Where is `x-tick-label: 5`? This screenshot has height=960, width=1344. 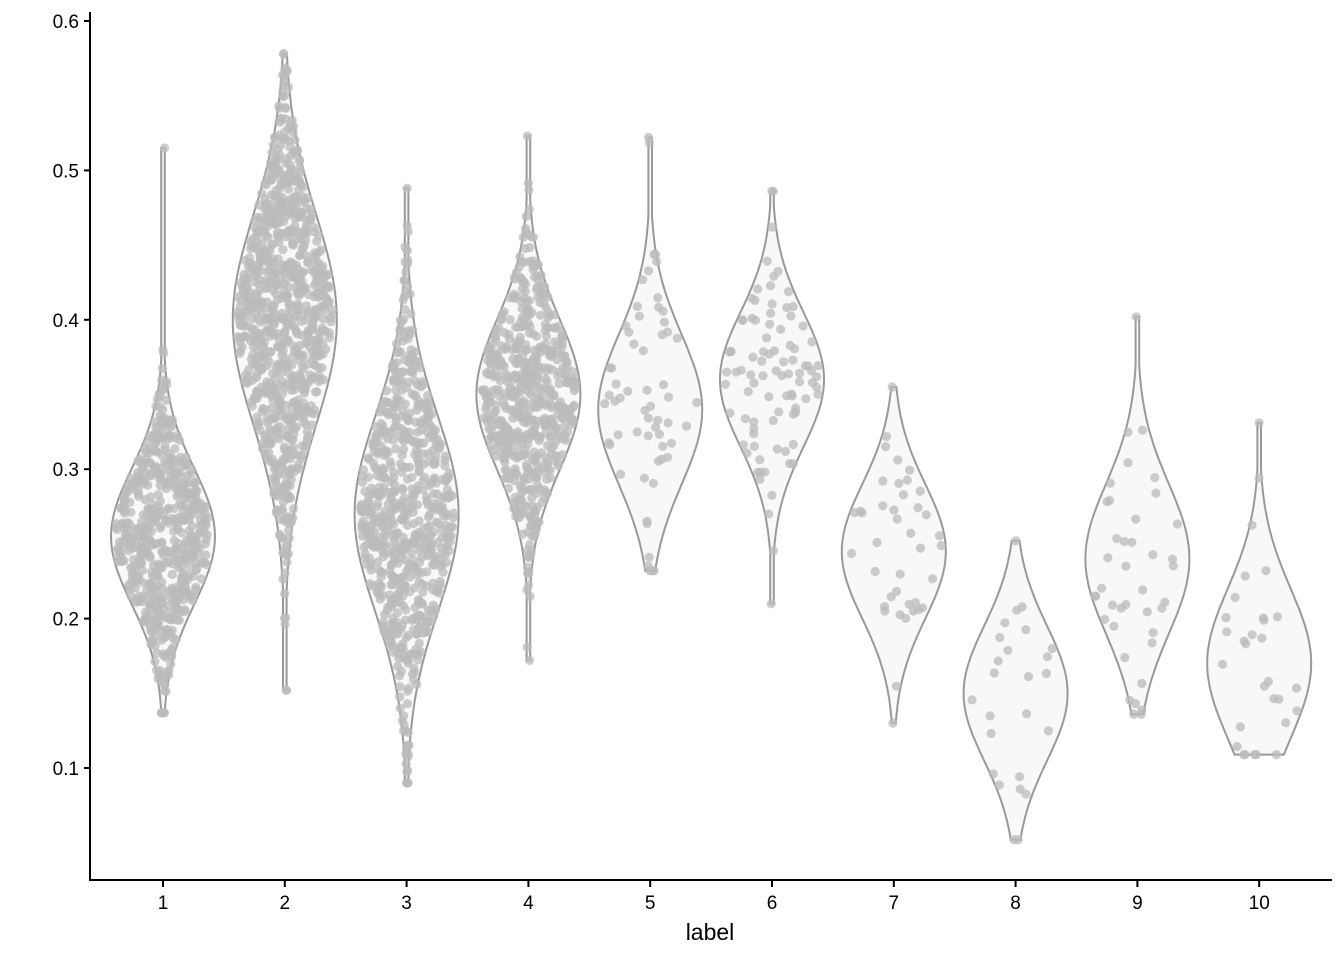
x-tick-label: 5 is located at coordinates (650, 903).